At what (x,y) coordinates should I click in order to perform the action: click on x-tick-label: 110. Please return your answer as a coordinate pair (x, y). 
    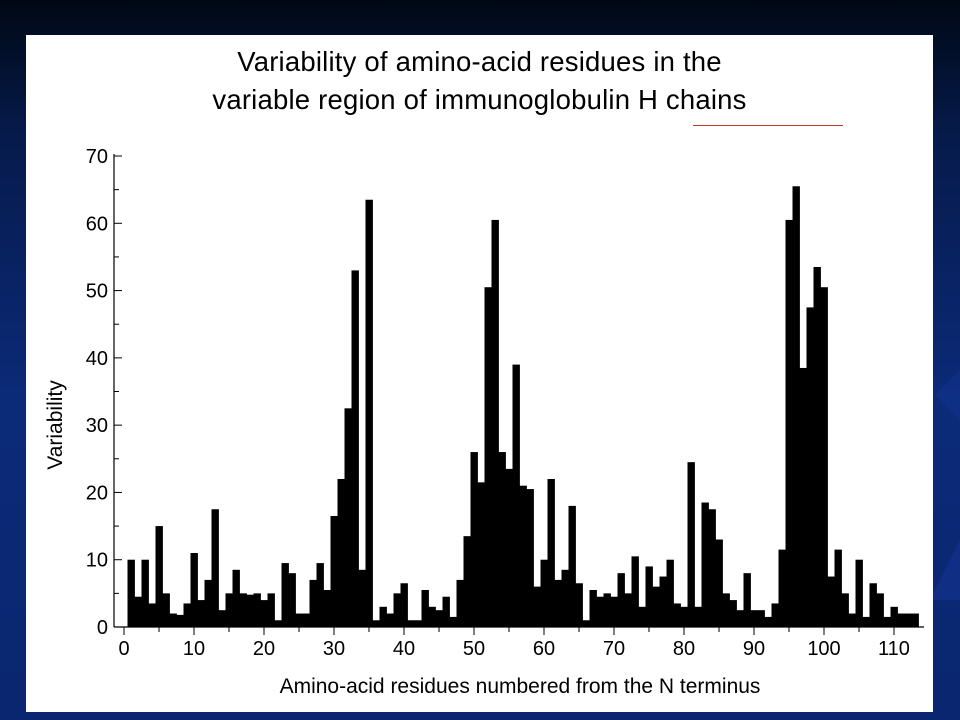
    Looking at the image, I should click on (894, 649).